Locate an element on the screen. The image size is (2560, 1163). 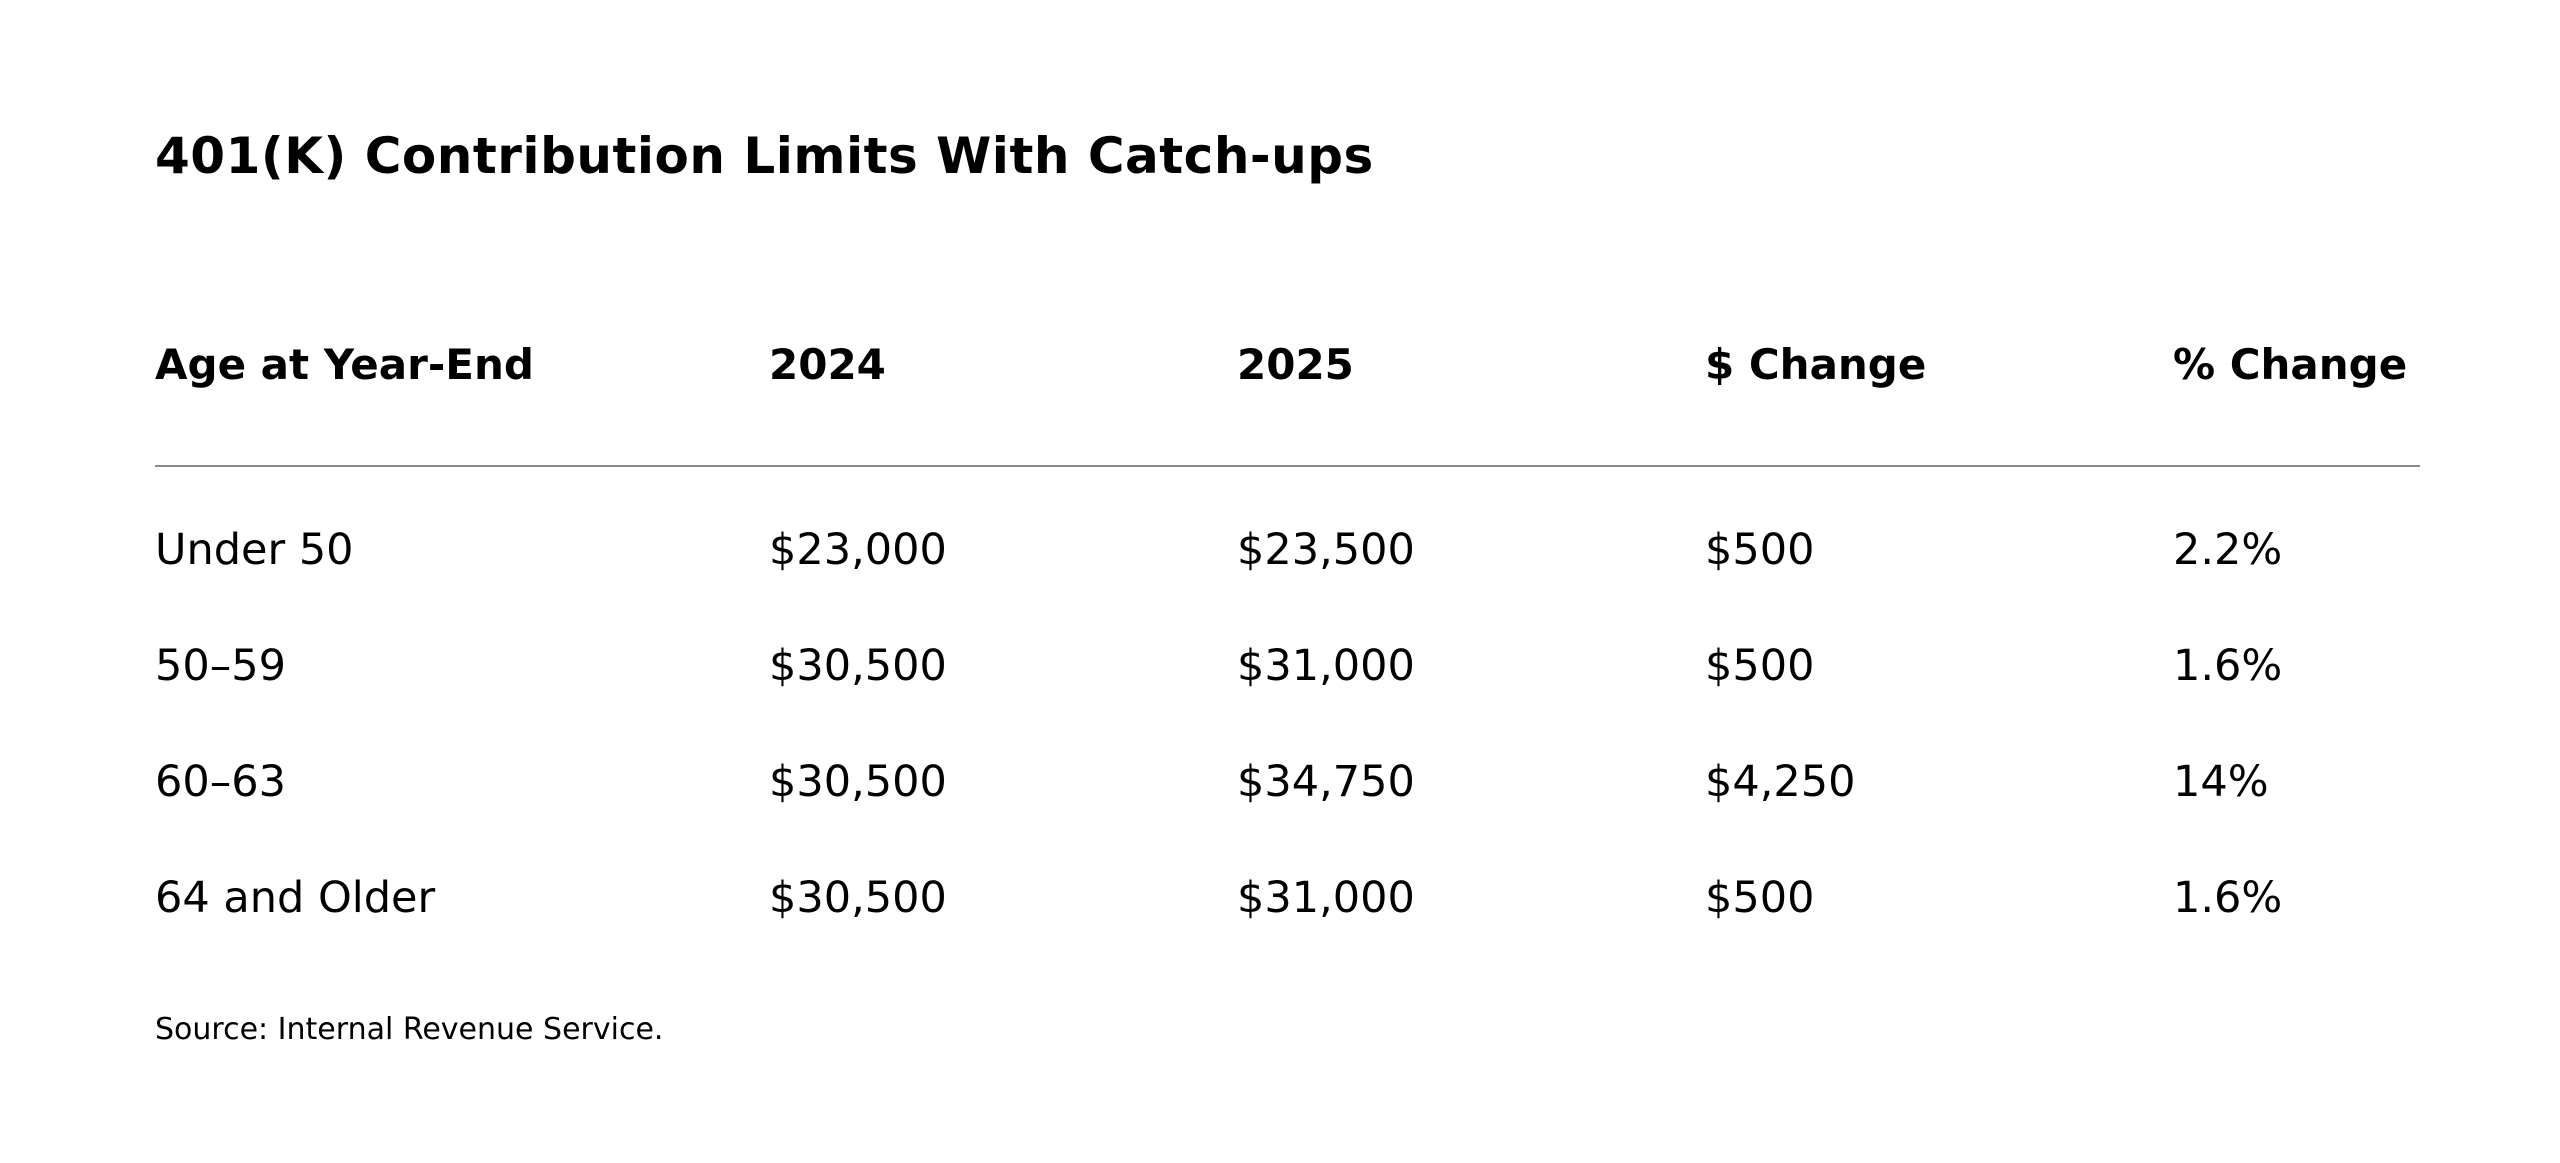
table-cell-dollar-change: $4,250 is located at coordinates (1780, 782).